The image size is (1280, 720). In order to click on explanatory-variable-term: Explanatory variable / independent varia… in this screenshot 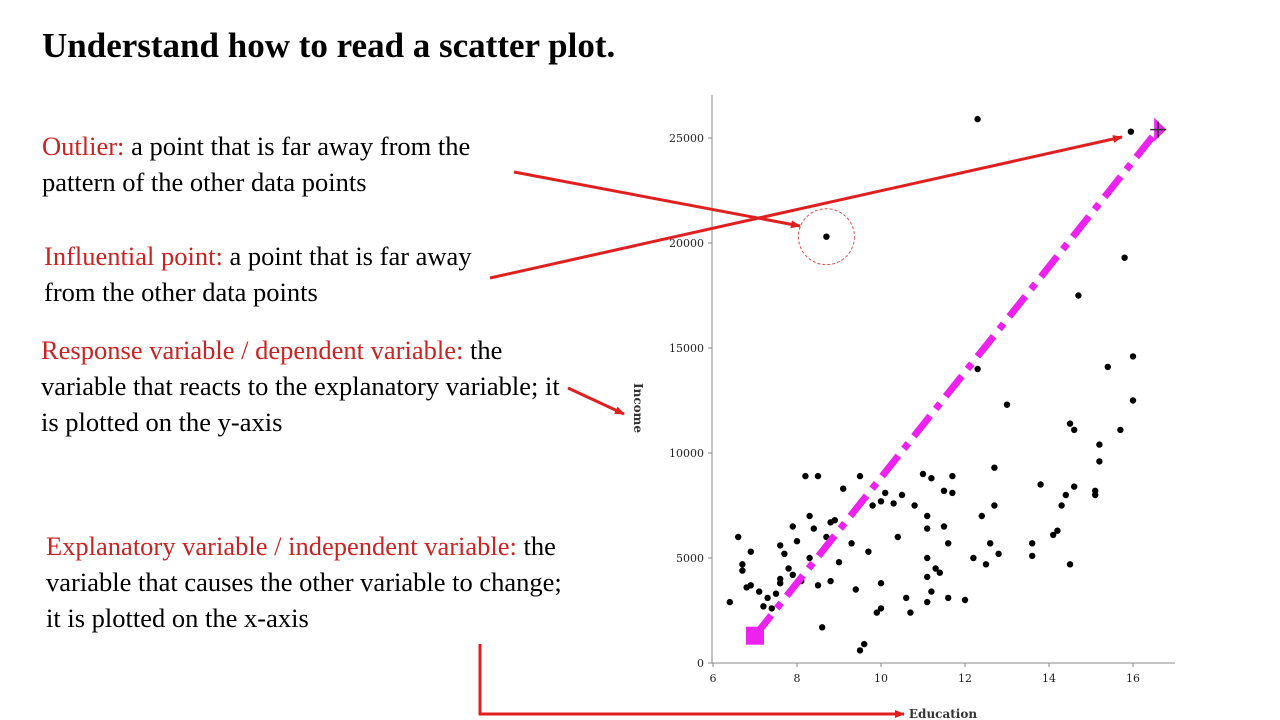, I will do `click(281, 546)`.